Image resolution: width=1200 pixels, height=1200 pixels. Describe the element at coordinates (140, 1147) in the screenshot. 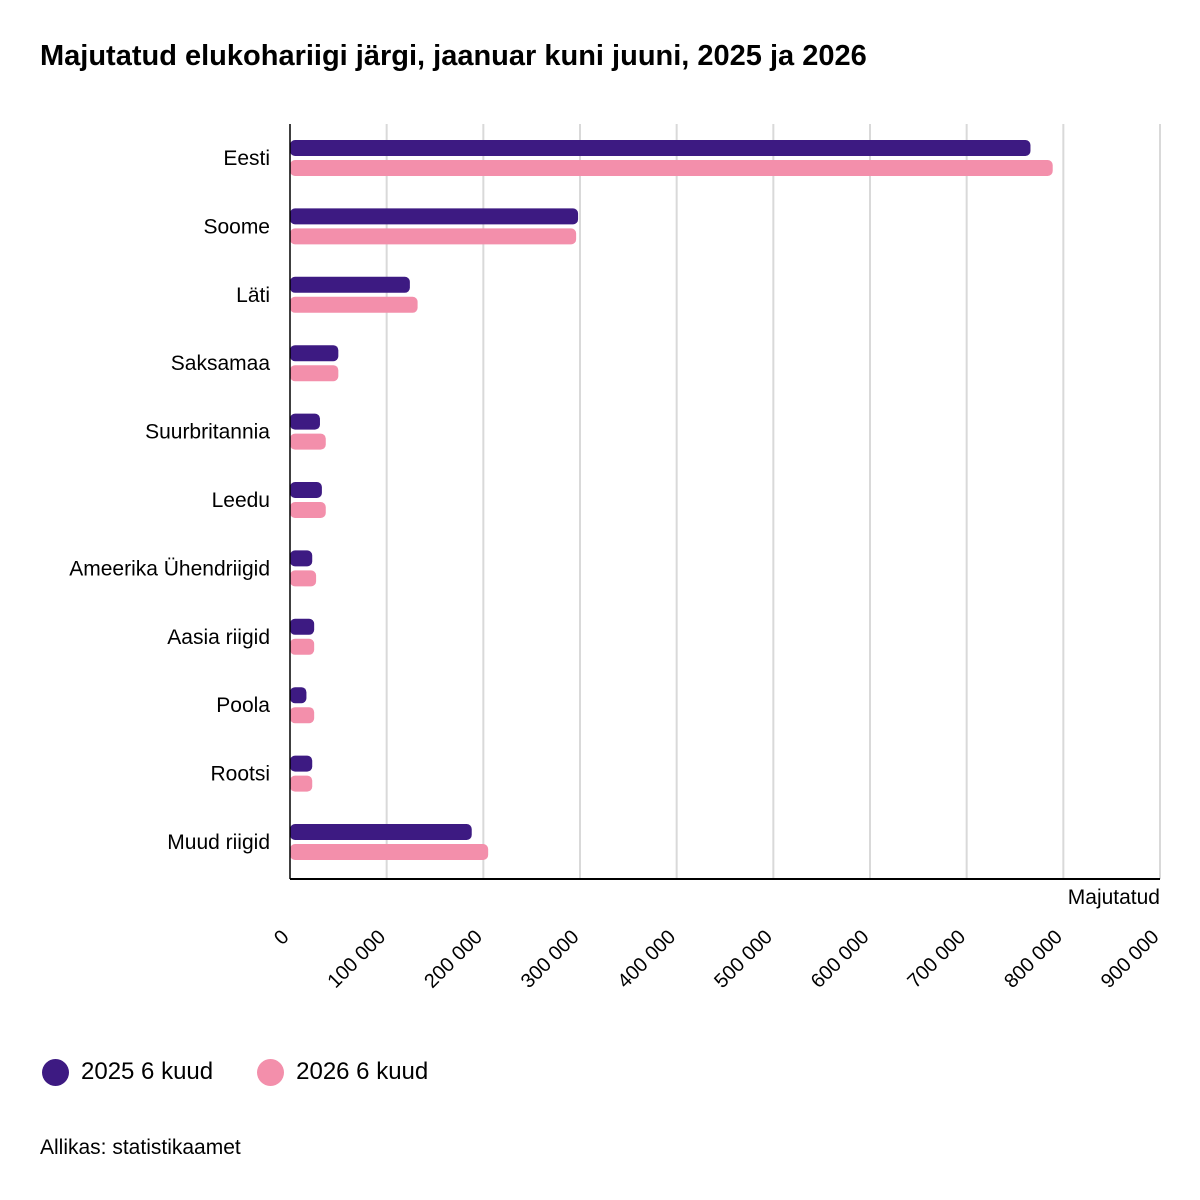

I see `source-note: Allikas: statistikaamet` at that location.